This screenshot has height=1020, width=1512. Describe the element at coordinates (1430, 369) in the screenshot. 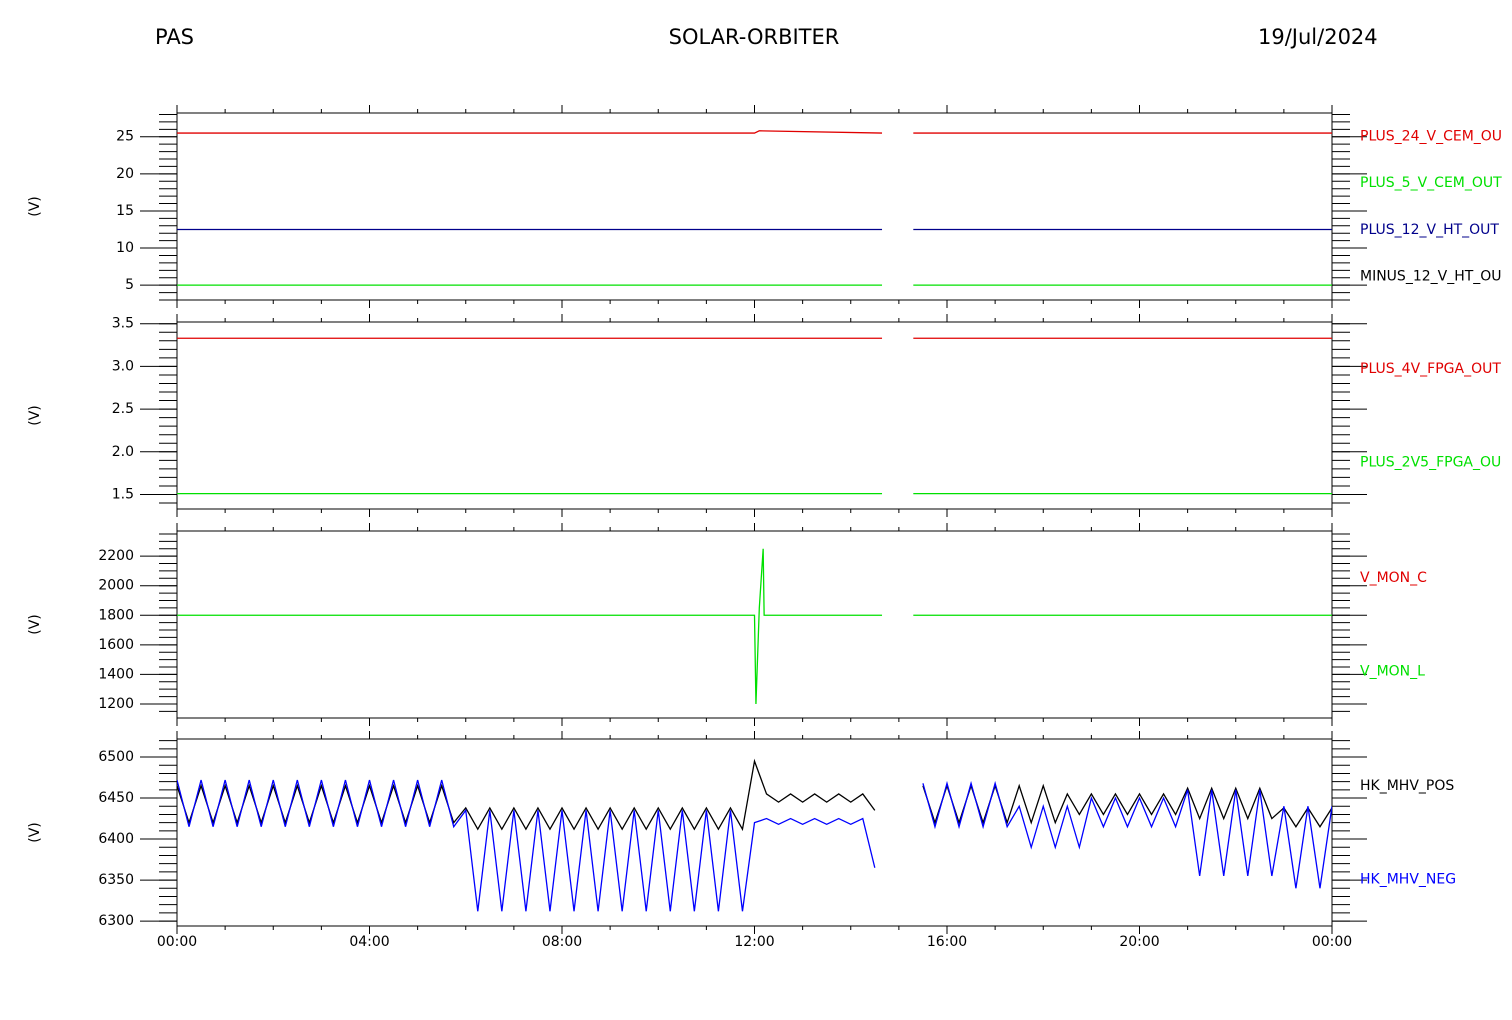

I see `legend-label: PLUS_4V_FPGA_OUT` at that location.